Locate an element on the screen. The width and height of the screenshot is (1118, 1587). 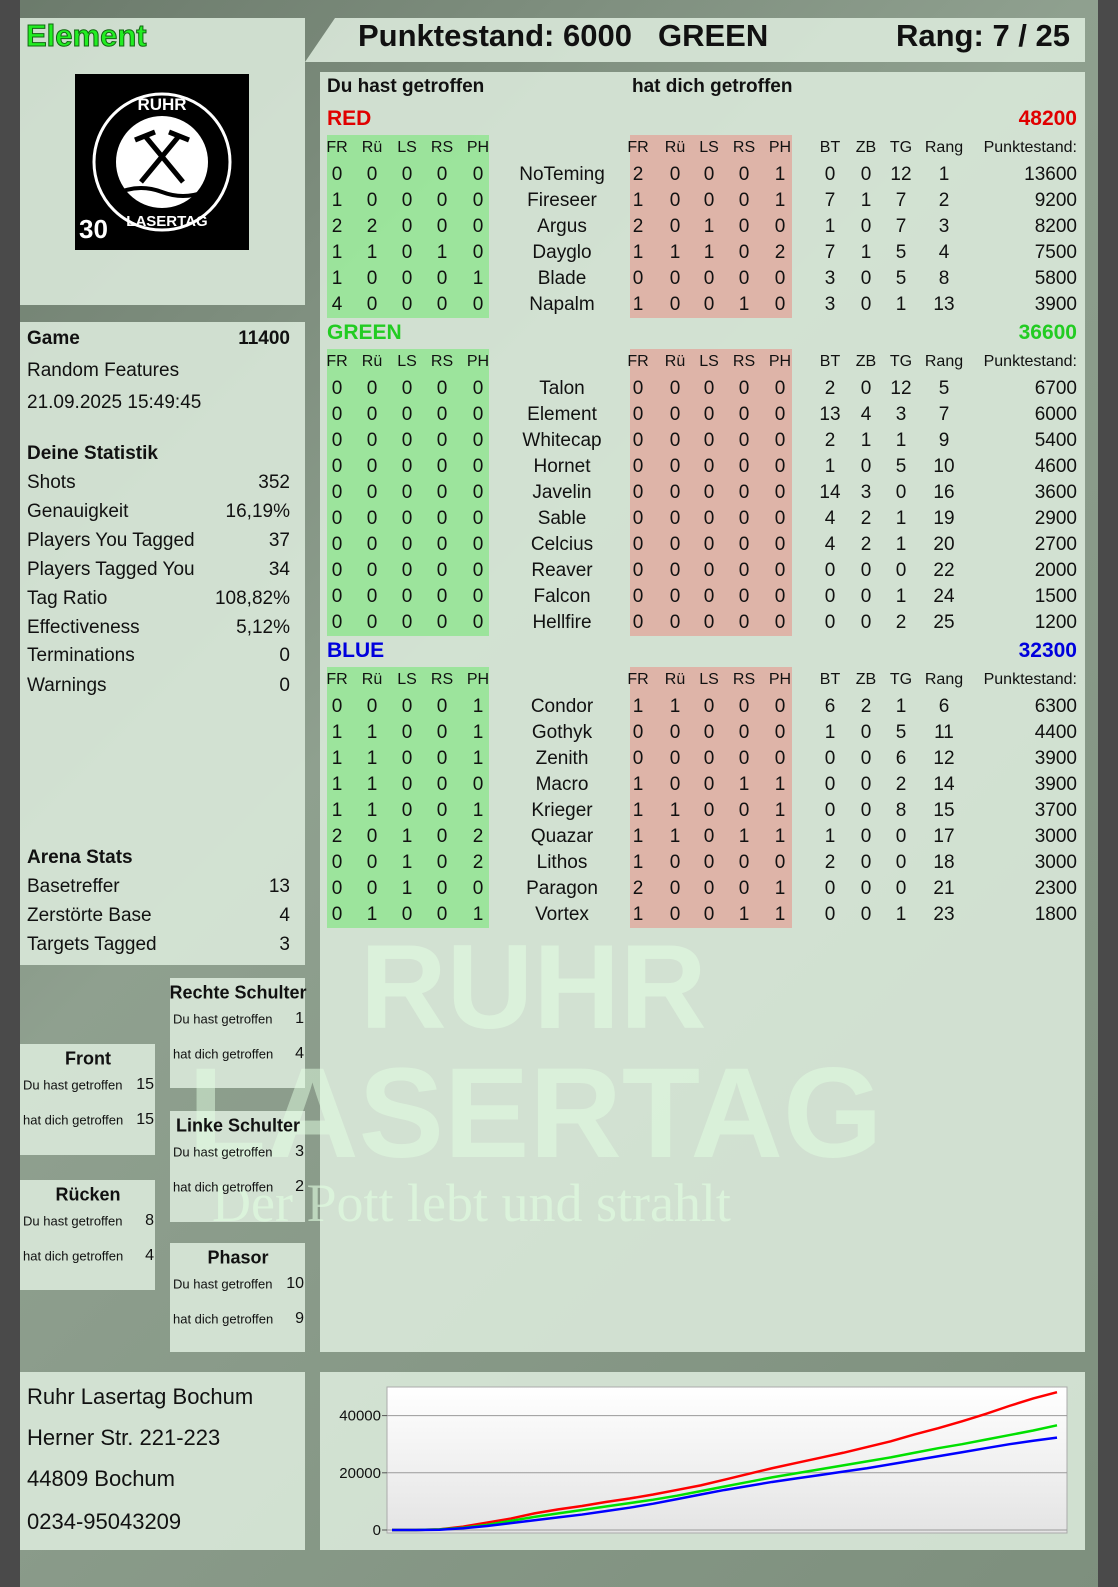
zone-label: hat dich getroffen is located at coordinates (73, 1256).